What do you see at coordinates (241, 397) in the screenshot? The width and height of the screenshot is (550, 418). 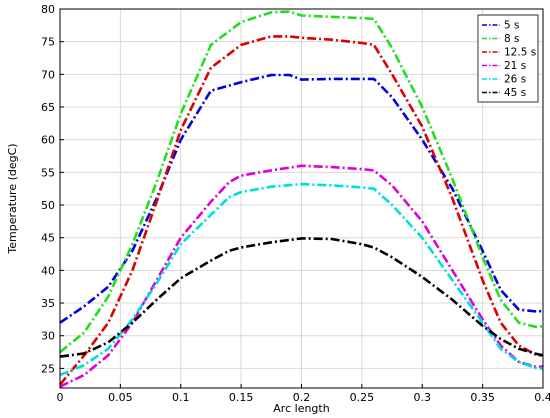 I see `x-tick-label: 0.15` at bounding box center [241, 397].